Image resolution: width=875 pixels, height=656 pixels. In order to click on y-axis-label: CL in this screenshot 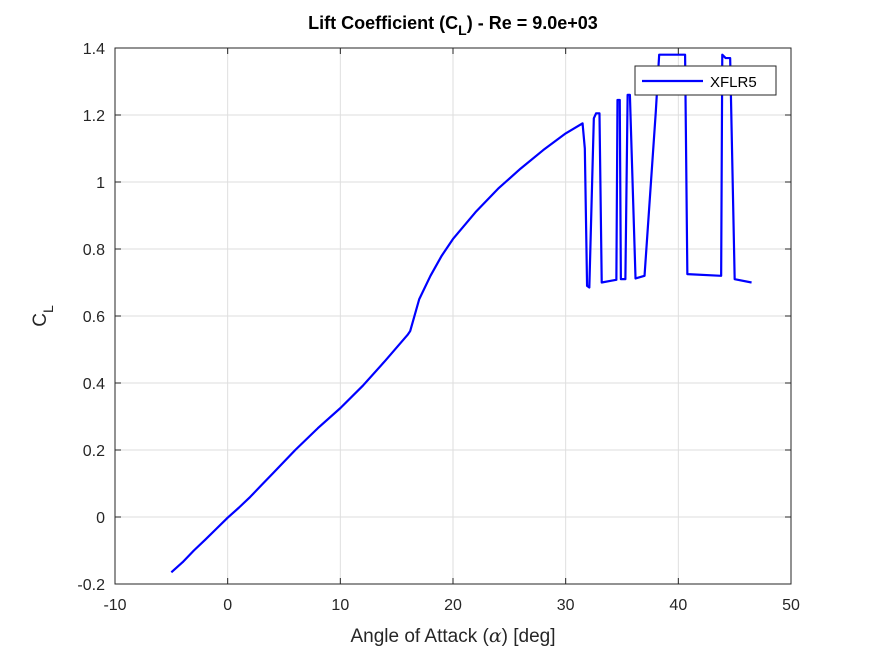, I will do `click(43, 316)`.